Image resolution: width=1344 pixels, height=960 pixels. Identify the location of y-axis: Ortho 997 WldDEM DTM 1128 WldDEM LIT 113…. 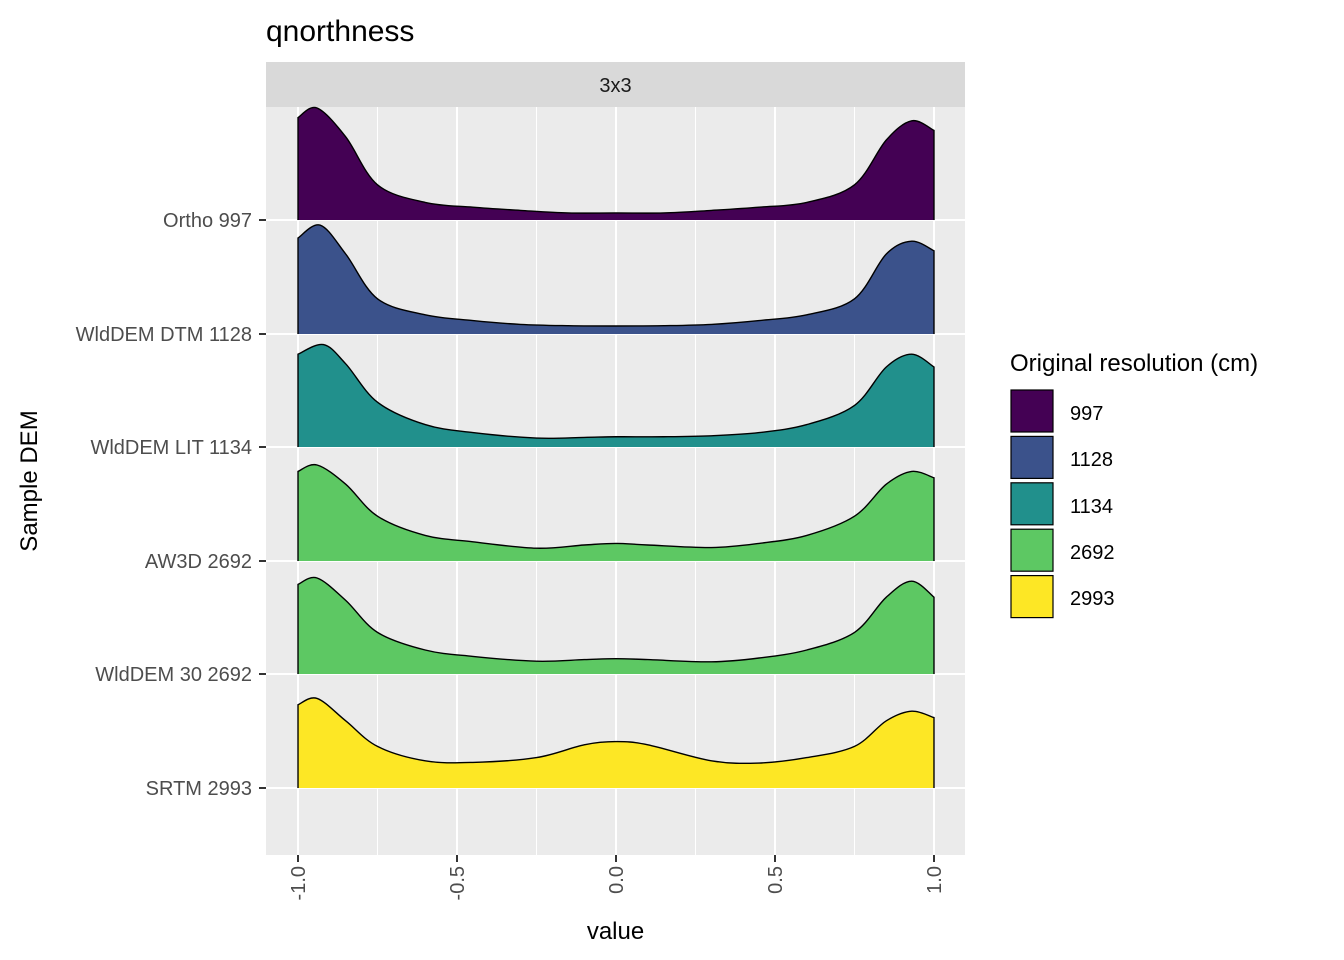
(164, 505).